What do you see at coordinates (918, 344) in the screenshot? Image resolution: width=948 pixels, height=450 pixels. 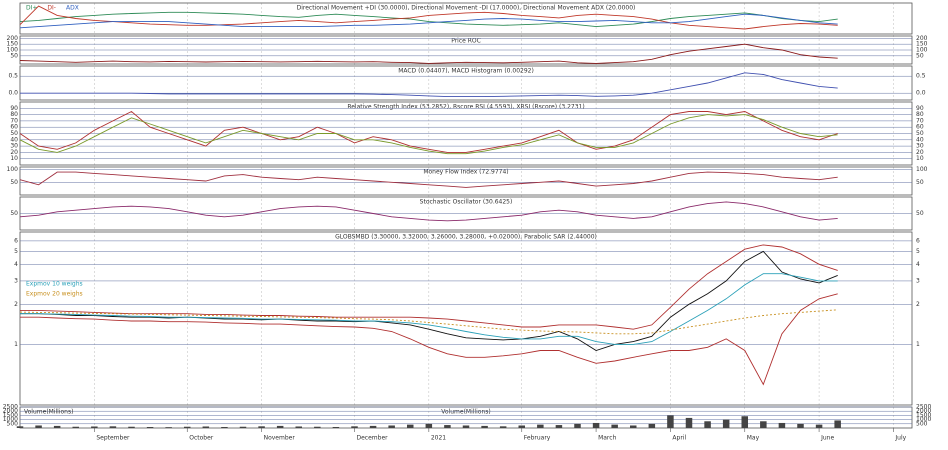 I see `y-tick-label-right: 1` at bounding box center [918, 344].